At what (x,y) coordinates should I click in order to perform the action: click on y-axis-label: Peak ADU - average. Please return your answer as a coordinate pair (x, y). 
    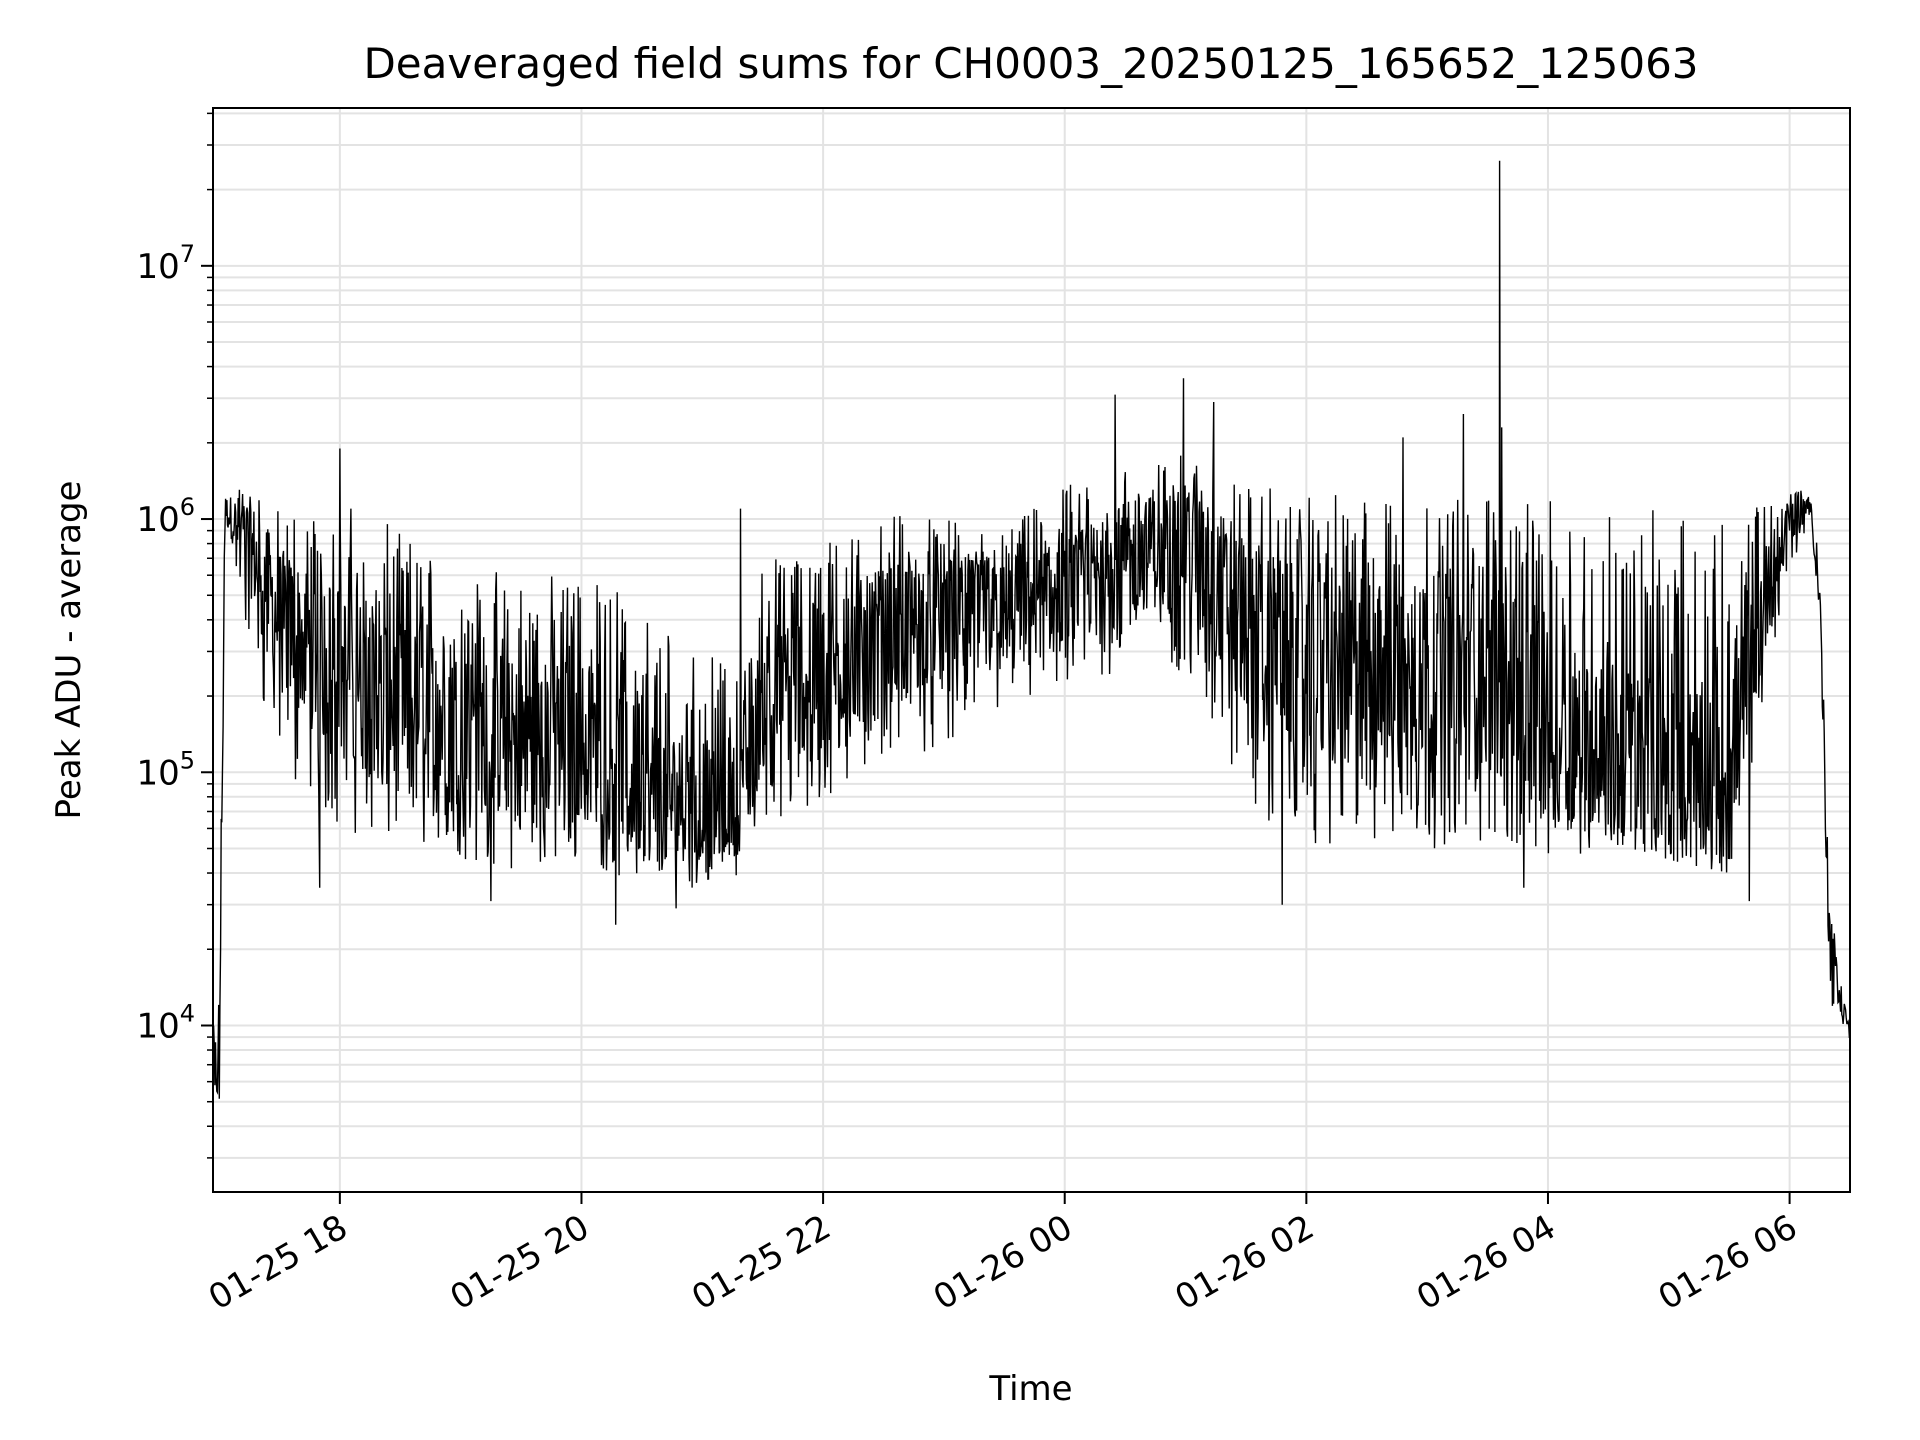
    Looking at the image, I should click on (69, 650).